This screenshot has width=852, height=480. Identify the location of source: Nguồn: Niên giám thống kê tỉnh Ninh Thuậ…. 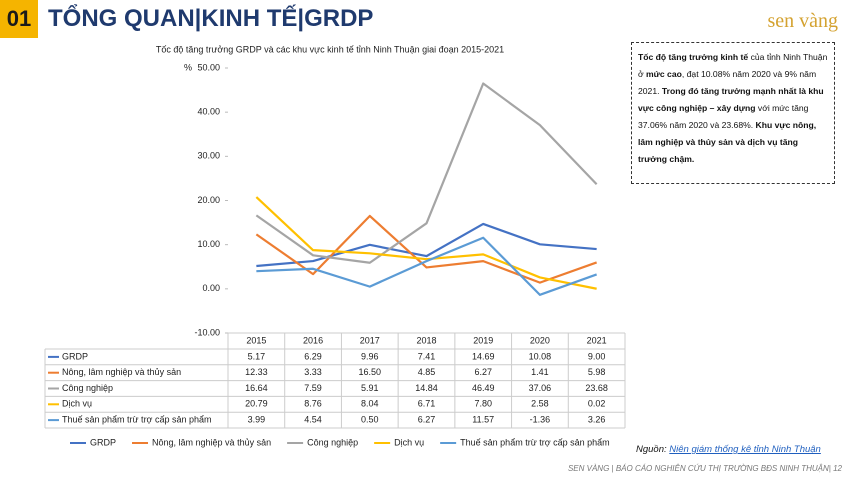
(728, 449).